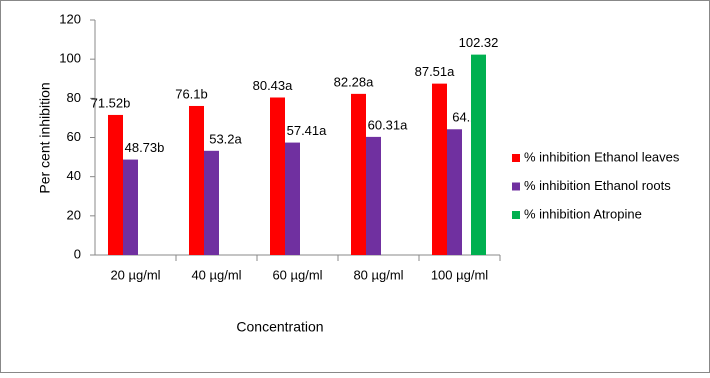  Describe the element at coordinates (74, 214) in the screenshot. I see `y-tick-label: 20` at that location.